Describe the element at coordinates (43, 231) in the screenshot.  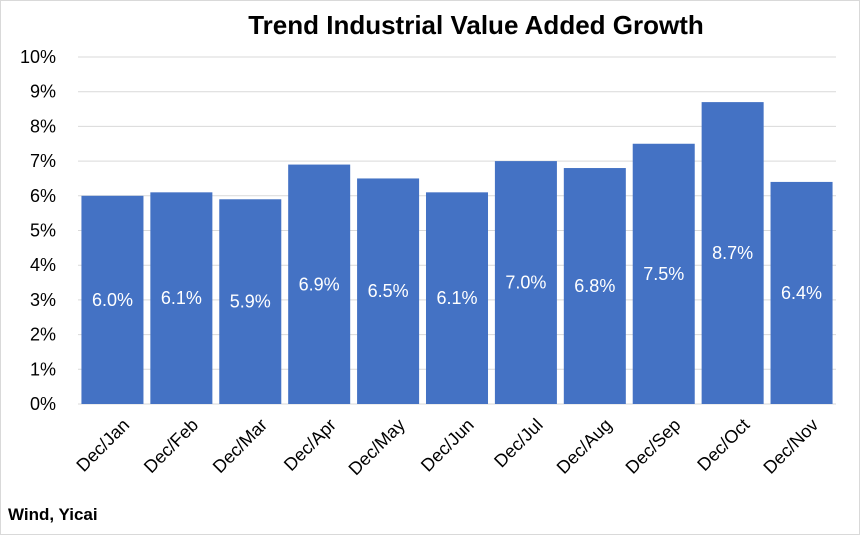
I see `y-tick-label: 5%` at that location.